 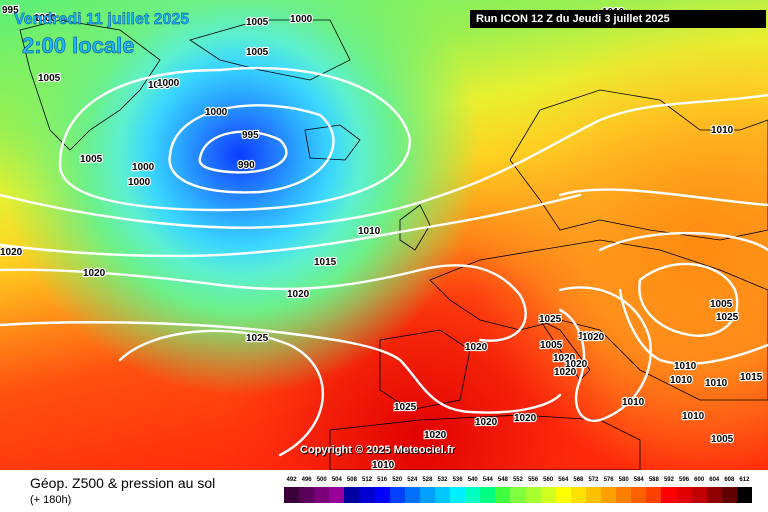 I want to click on italy-outline, so click(x=564, y=349).